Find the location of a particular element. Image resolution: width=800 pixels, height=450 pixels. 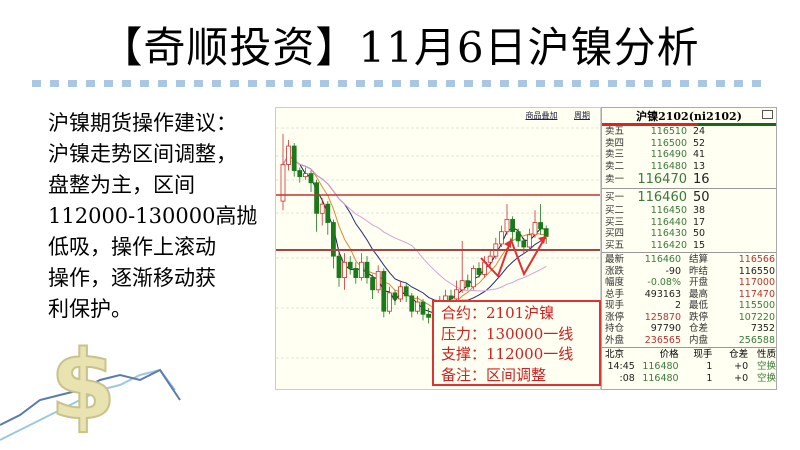

bid-row: 买三 116440 17 is located at coordinates (689, 223).